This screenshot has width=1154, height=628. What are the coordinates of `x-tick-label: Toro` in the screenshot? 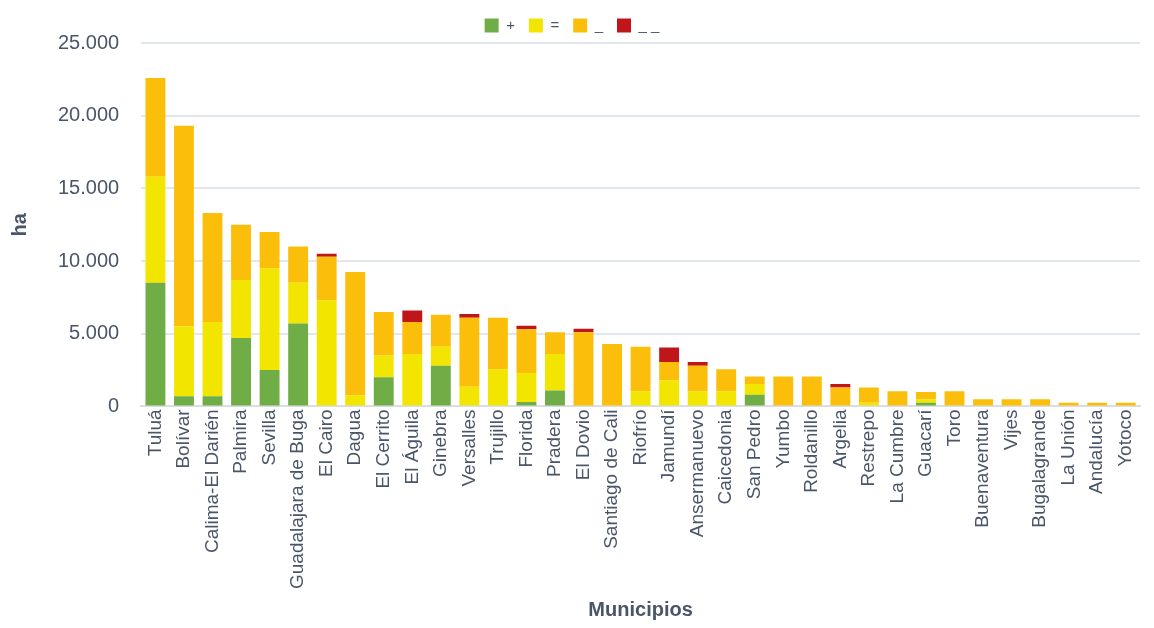 It's located at (953, 428).